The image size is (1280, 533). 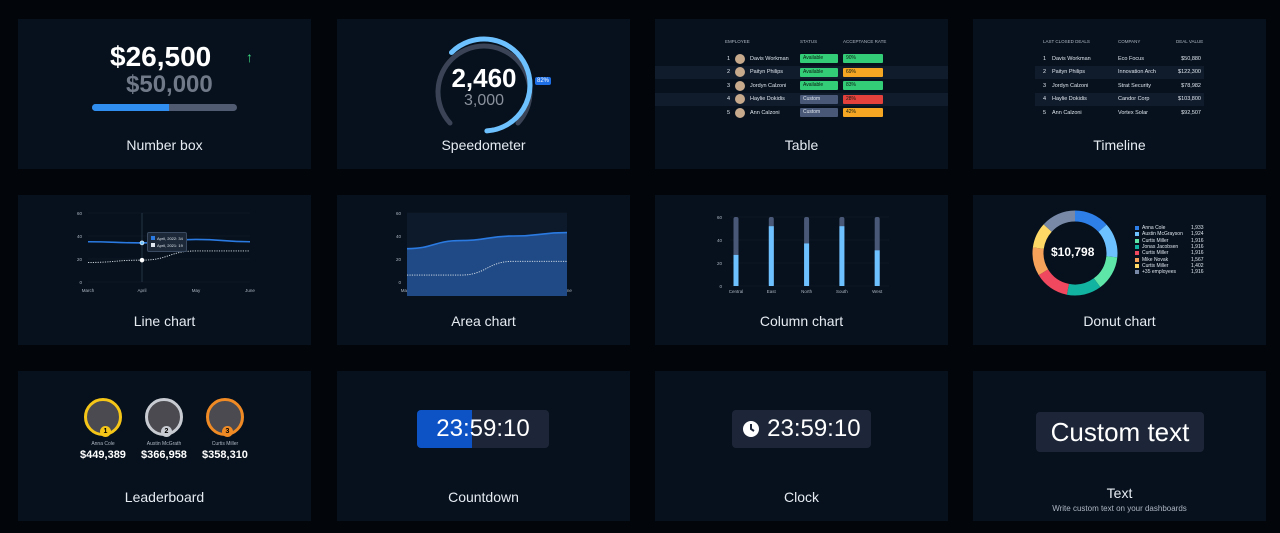 What do you see at coordinates (167, 242) in the screenshot?
I see `chart-tooltip: April, 2022: 34 April, 2021: 19` at bounding box center [167, 242].